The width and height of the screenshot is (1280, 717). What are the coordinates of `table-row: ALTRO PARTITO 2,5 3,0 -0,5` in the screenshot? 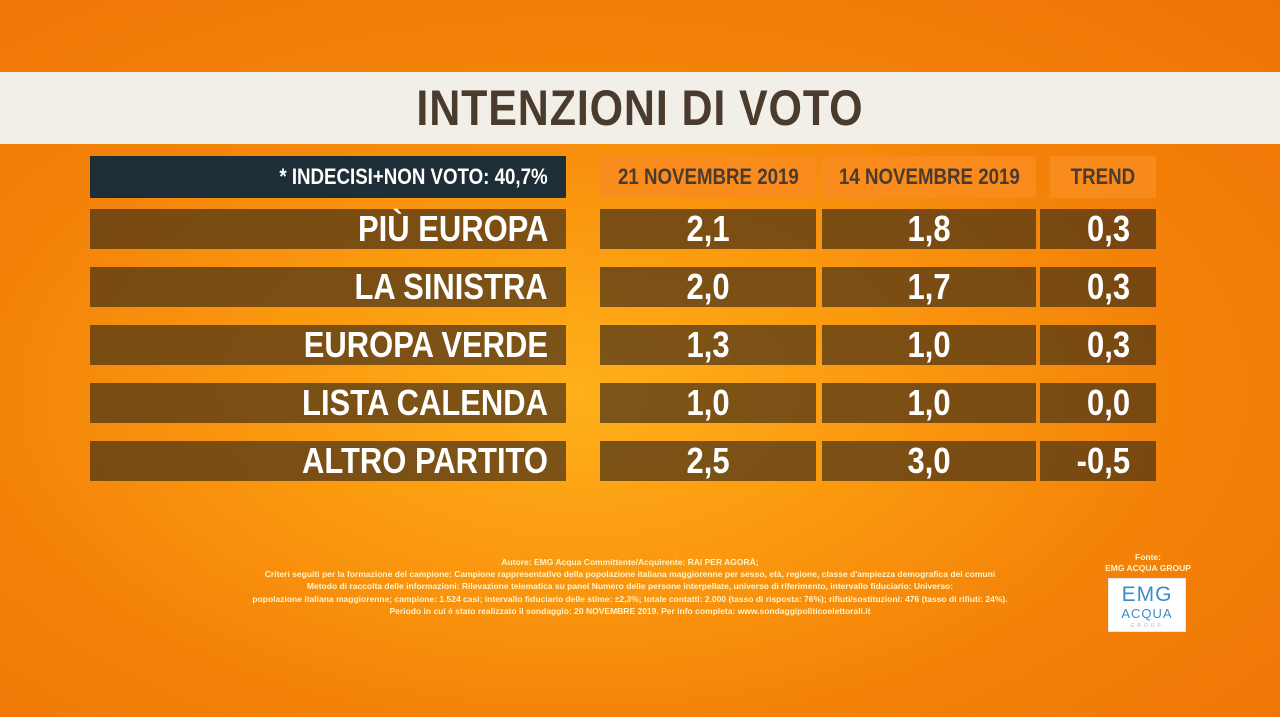 It's located at (640, 460).